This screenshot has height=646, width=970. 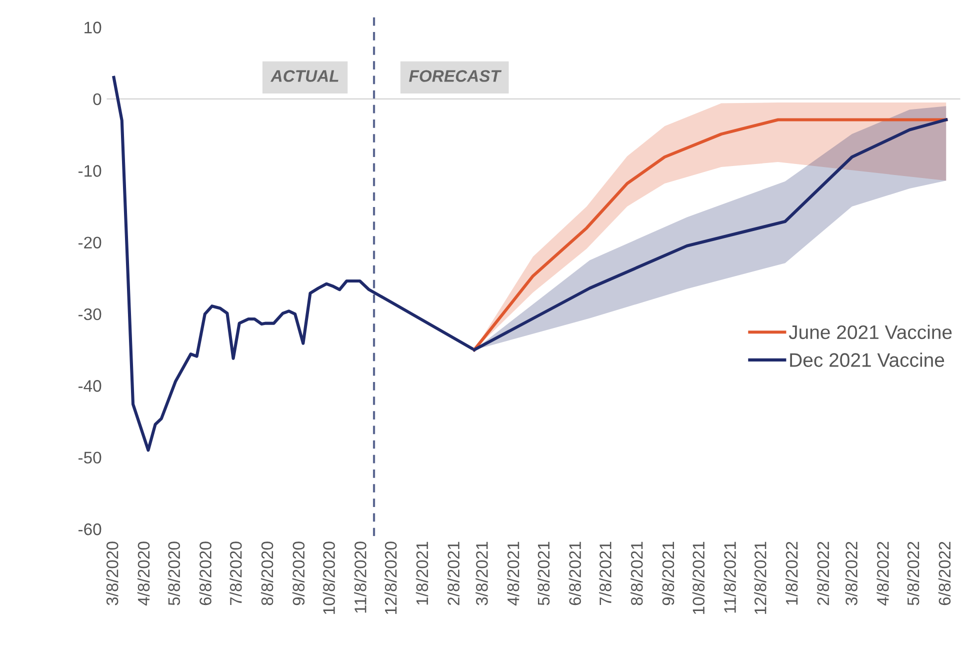 What do you see at coordinates (298, 574) in the screenshot?
I see `x-tick-label: 9/8/2020` at bounding box center [298, 574].